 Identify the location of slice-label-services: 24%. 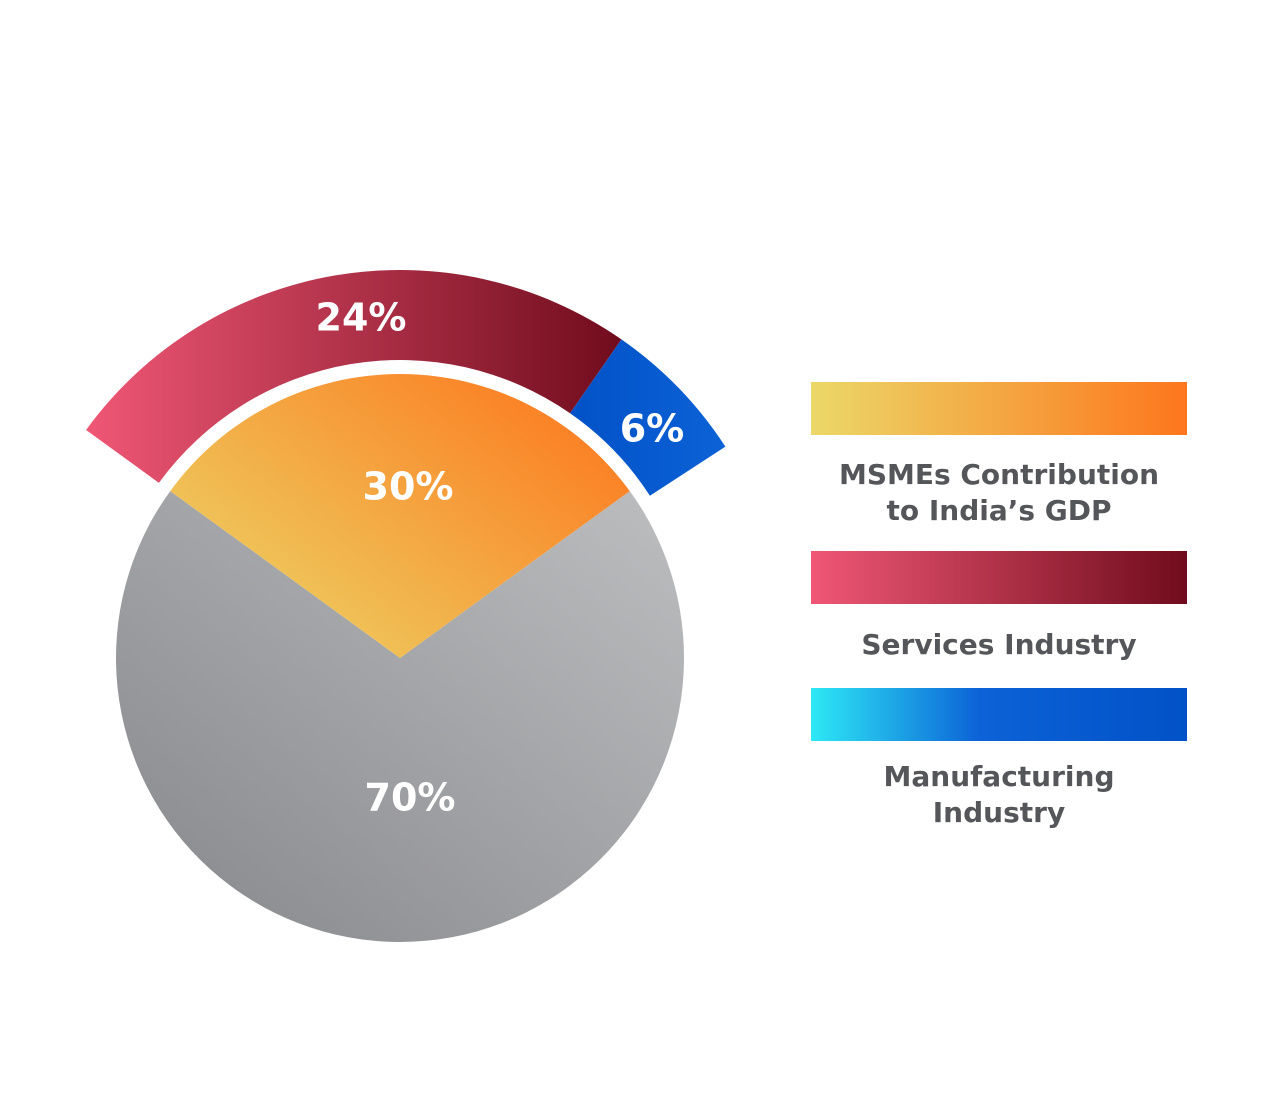
(361, 318).